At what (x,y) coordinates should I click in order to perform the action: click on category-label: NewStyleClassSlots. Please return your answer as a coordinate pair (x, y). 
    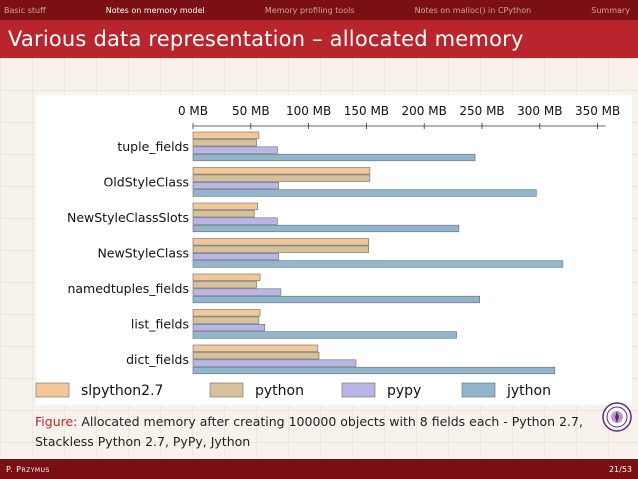
    Looking at the image, I should click on (128, 217).